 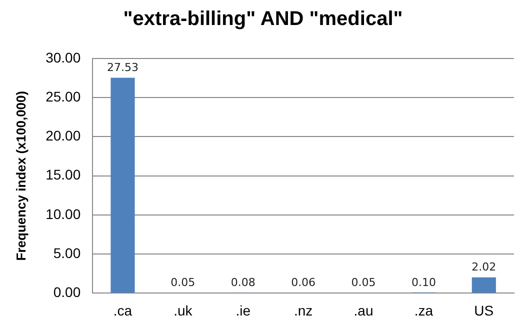 What do you see at coordinates (303, 283) in the screenshot?
I see `data-label: 0.06` at bounding box center [303, 283].